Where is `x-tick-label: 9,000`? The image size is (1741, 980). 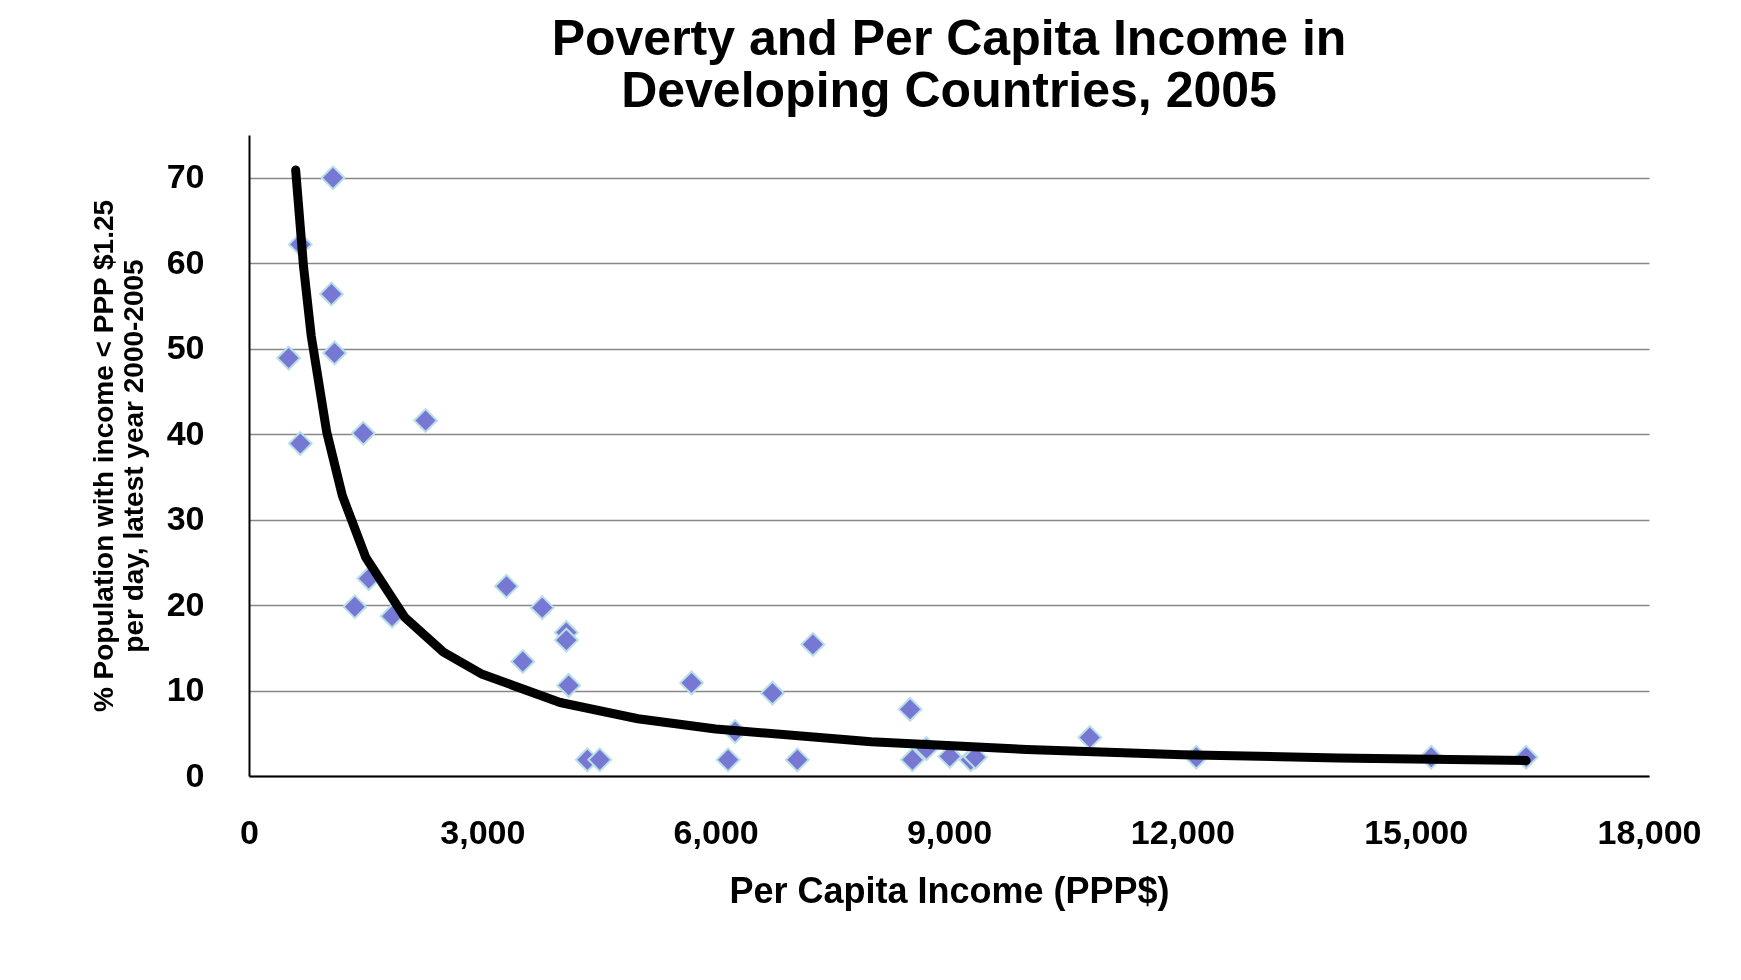
x-tick-label: 9,000 is located at coordinates (949, 831).